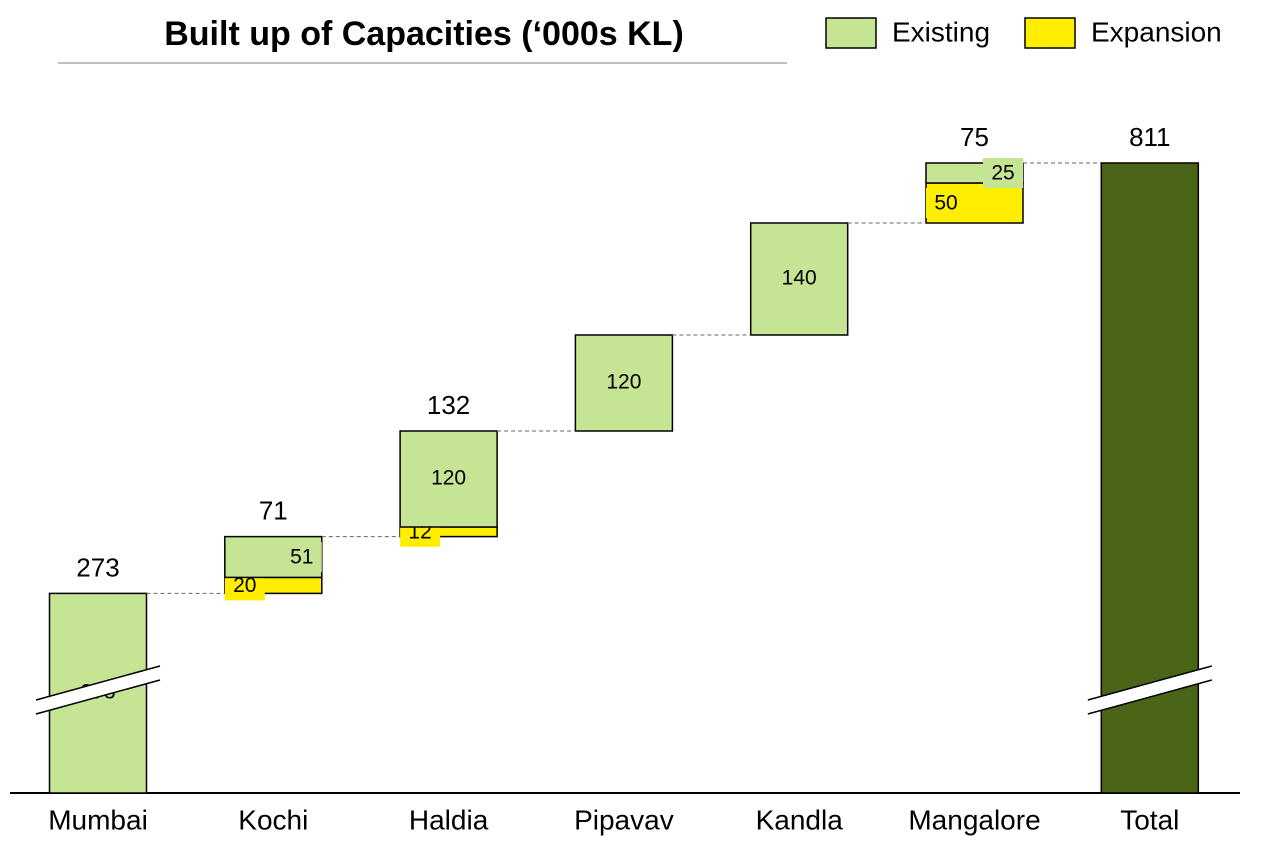  I want to click on segment-label: 140, so click(799, 278).